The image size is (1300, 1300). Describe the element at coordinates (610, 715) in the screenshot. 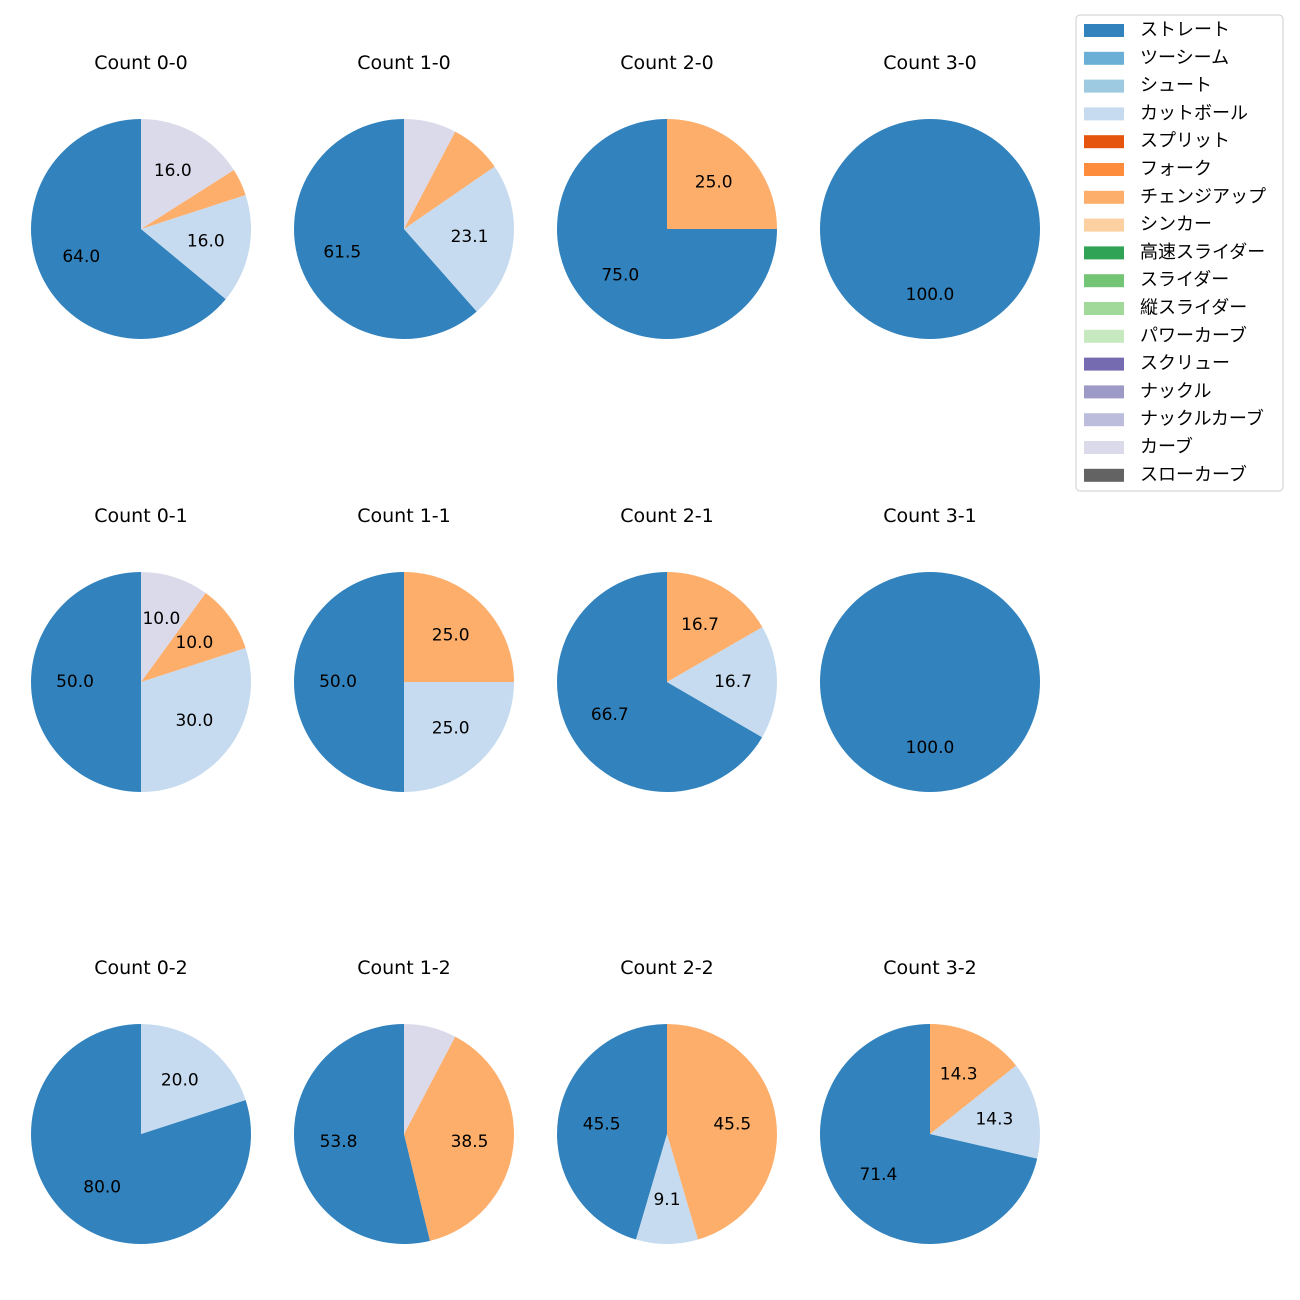

I see `slice-label: 66.7` at that location.